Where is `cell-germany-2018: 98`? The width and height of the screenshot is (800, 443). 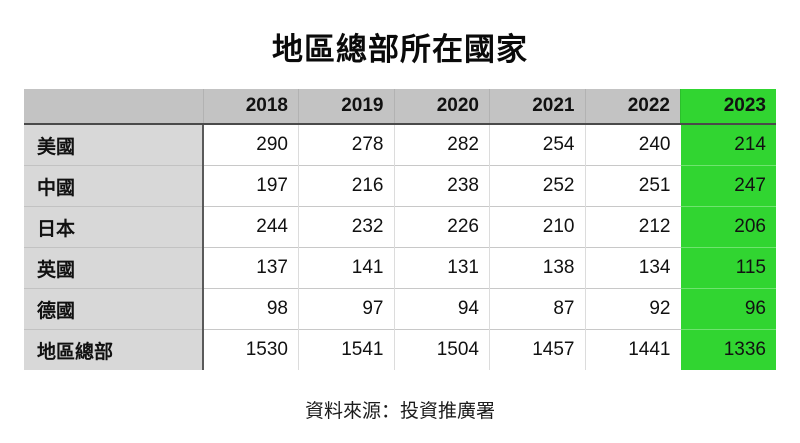 cell-germany-2018: 98 is located at coordinates (250, 309).